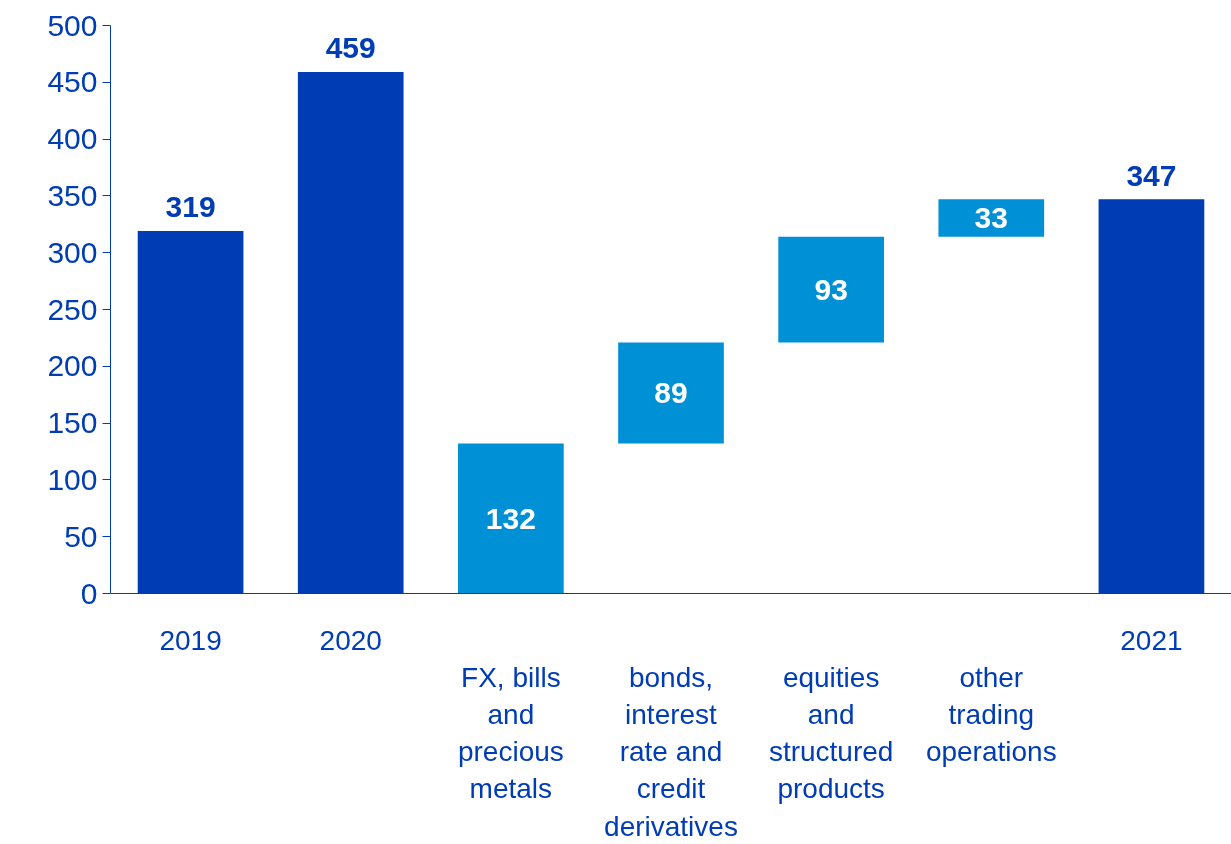  I want to click on data-label: 347, so click(1151, 175).